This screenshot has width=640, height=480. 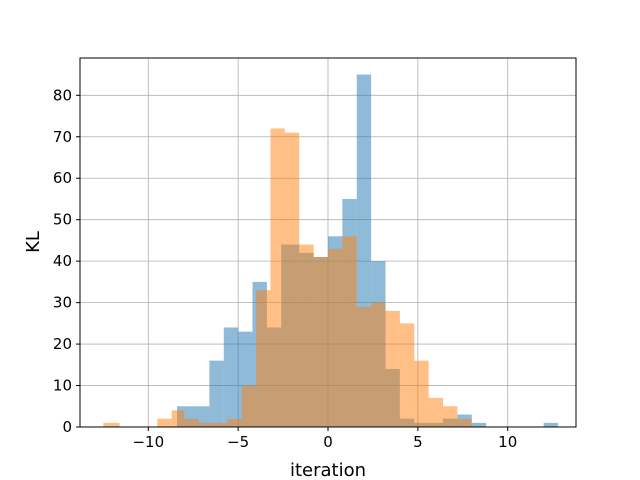 What do you see at coordinates (418, 442) in the screenshot?
I see `x-tick-label: 5` at bounding box center [418, 442].